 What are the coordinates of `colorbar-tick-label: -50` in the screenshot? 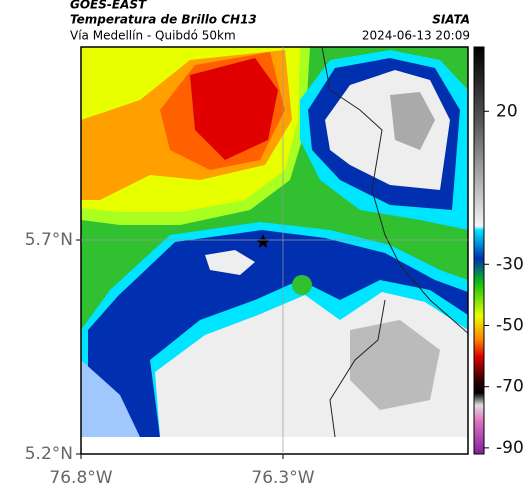 It's located at (510, 325).